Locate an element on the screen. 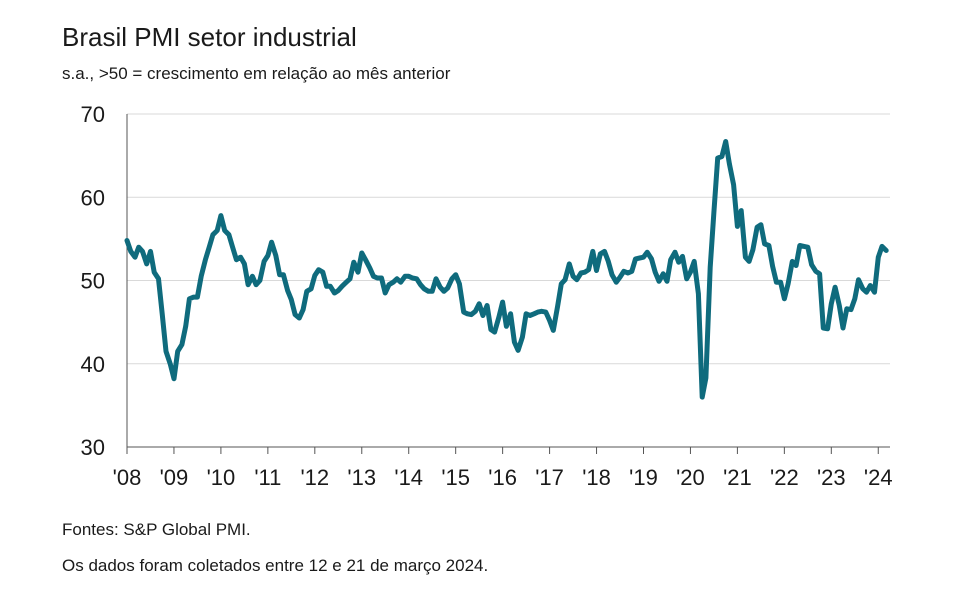  x-tick-label: '08 is located at coordinates (127, 477).